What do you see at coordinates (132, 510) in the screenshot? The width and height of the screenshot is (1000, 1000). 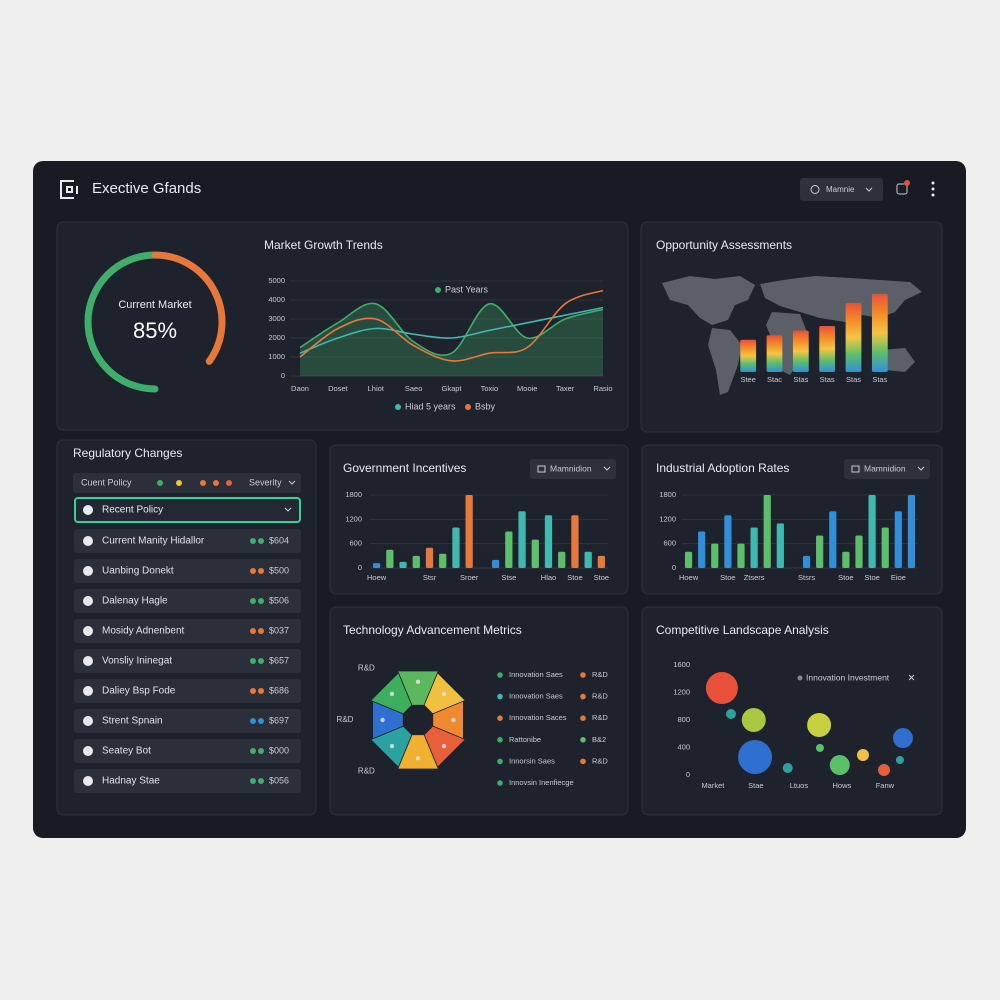 I see `selected-label: Recent Policy` at bounding box center [132, 510].